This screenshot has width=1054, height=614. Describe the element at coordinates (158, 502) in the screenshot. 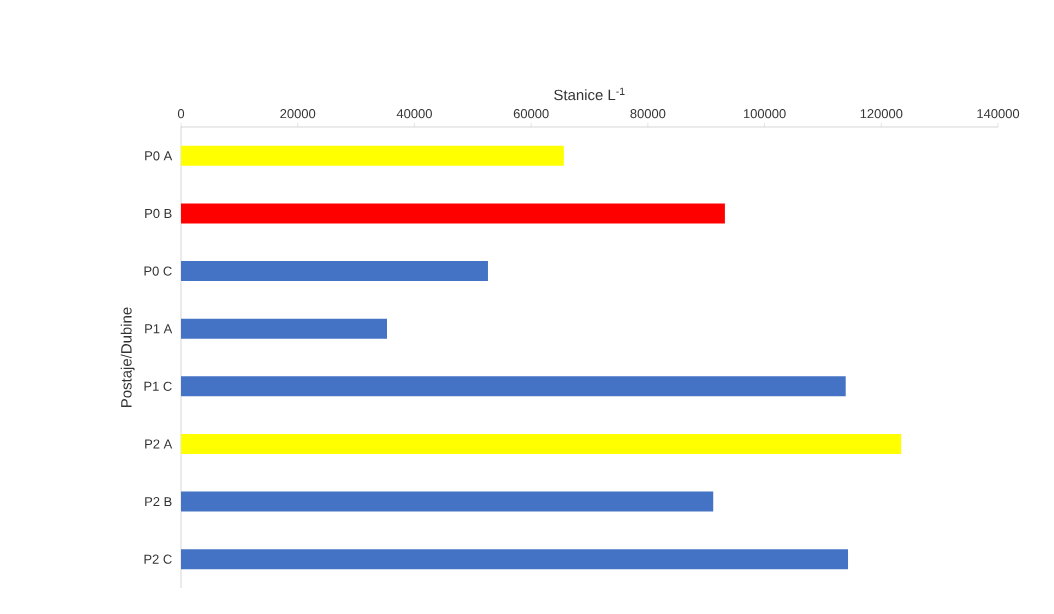

I see `y-tick-label: P2 B` at that location.